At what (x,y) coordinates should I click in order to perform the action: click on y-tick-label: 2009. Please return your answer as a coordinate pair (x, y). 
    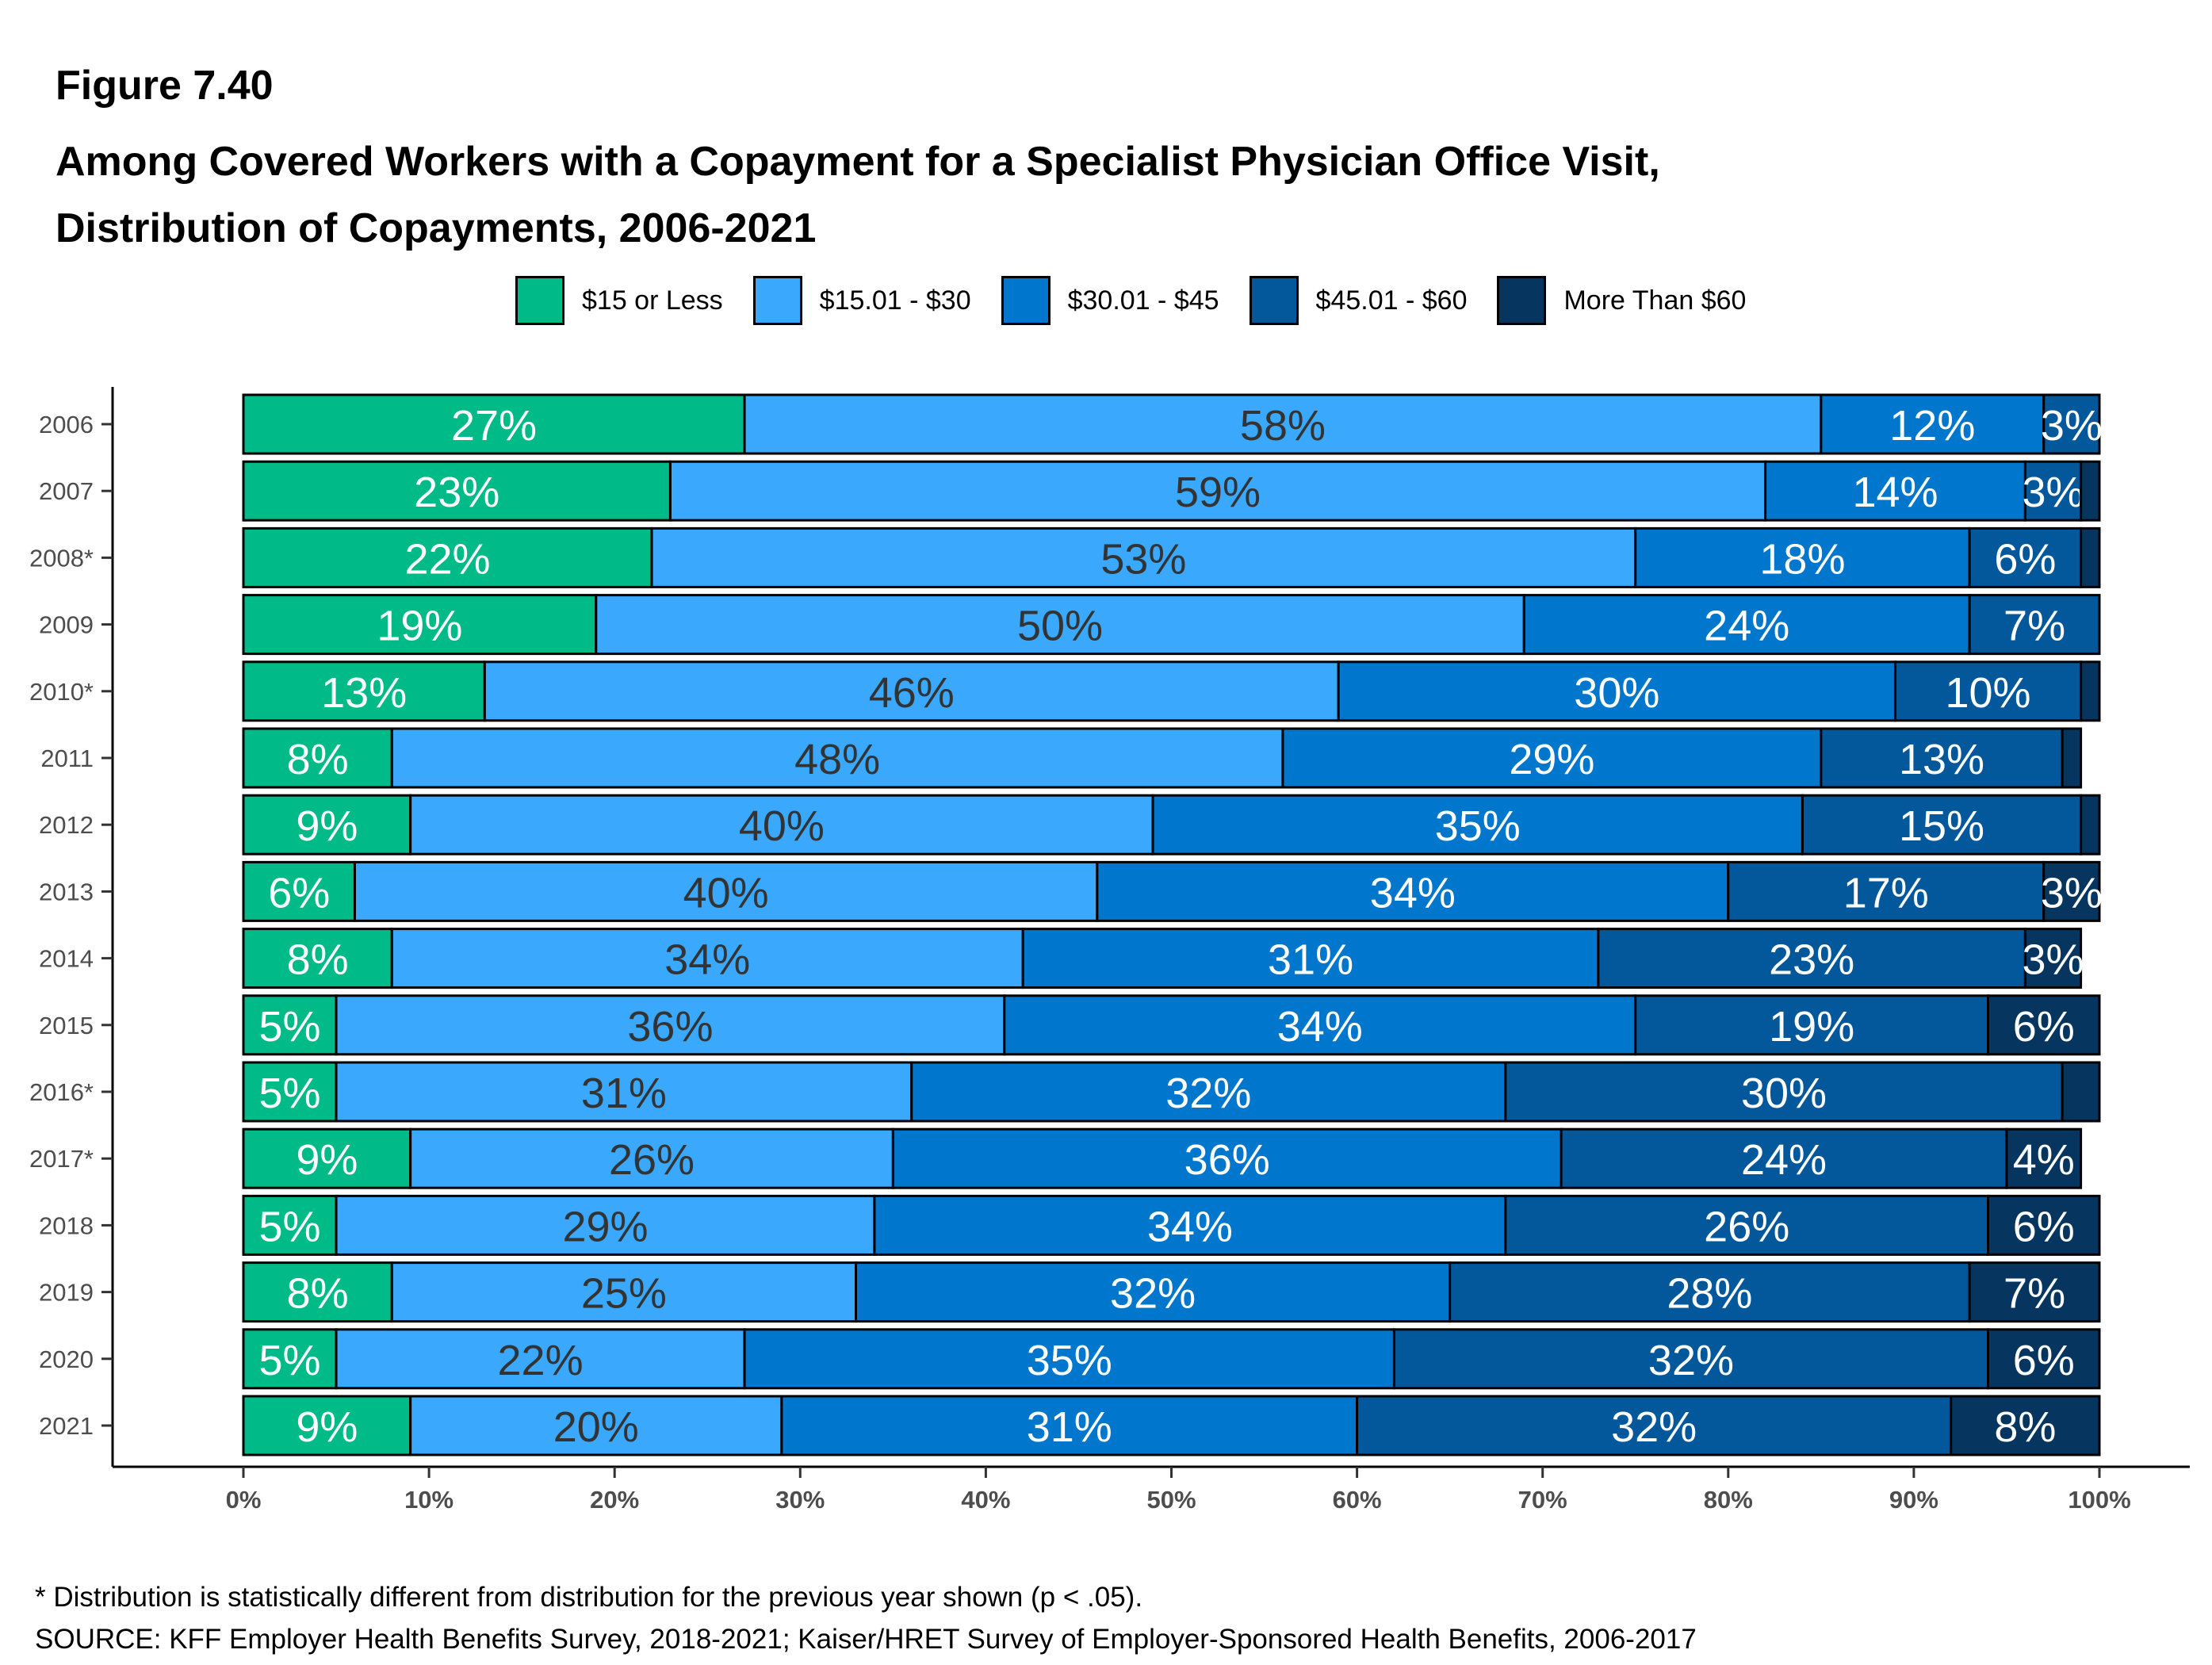
    Looking at the image, I should click on (66, 625).